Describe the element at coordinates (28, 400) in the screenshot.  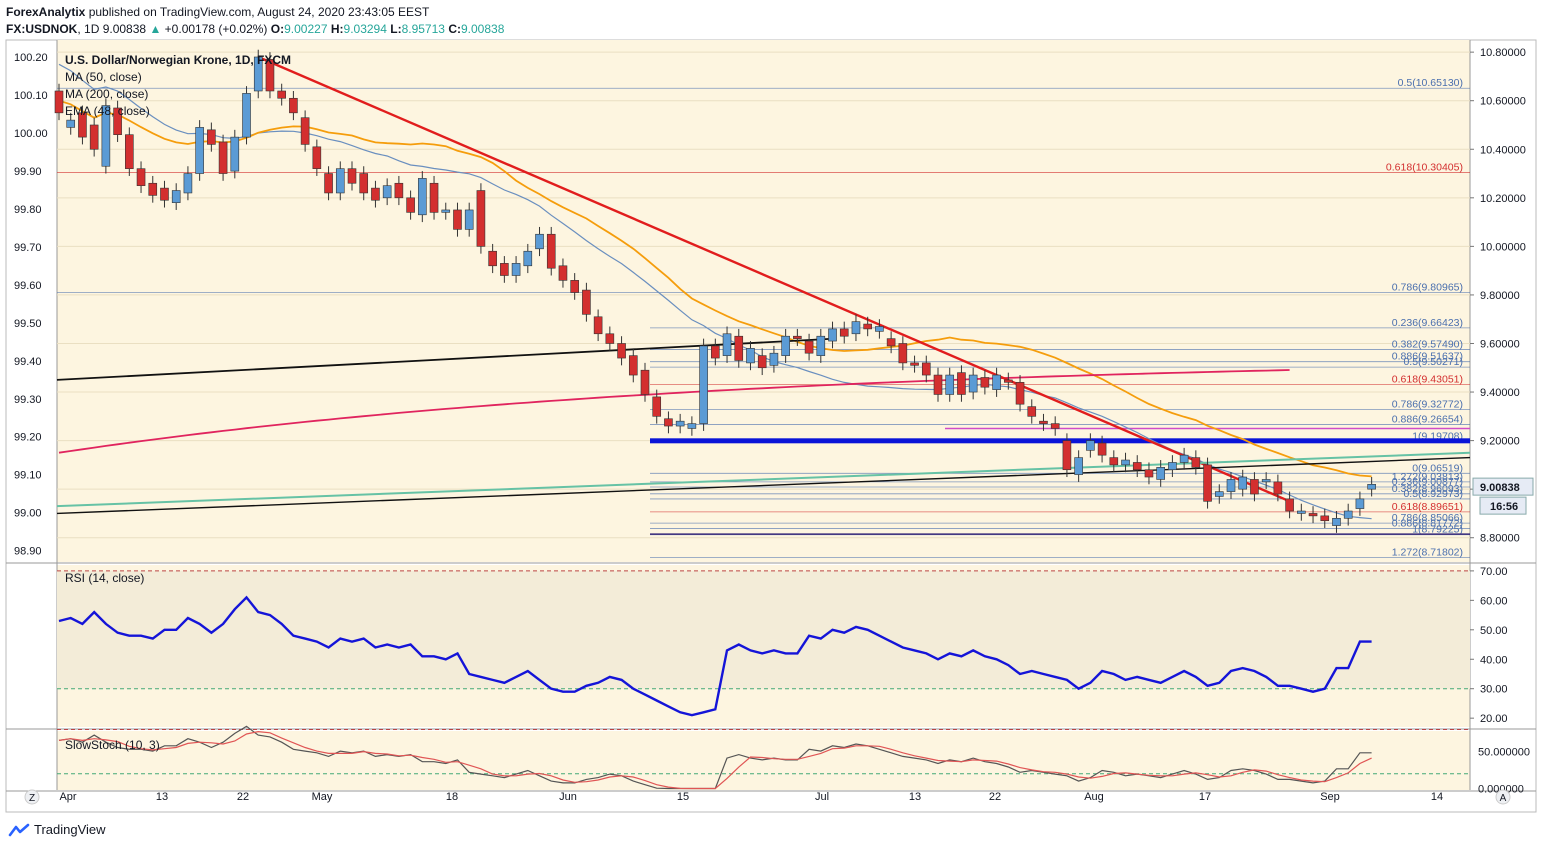
I see `left-axis-tick-label: 99.30` at that location.